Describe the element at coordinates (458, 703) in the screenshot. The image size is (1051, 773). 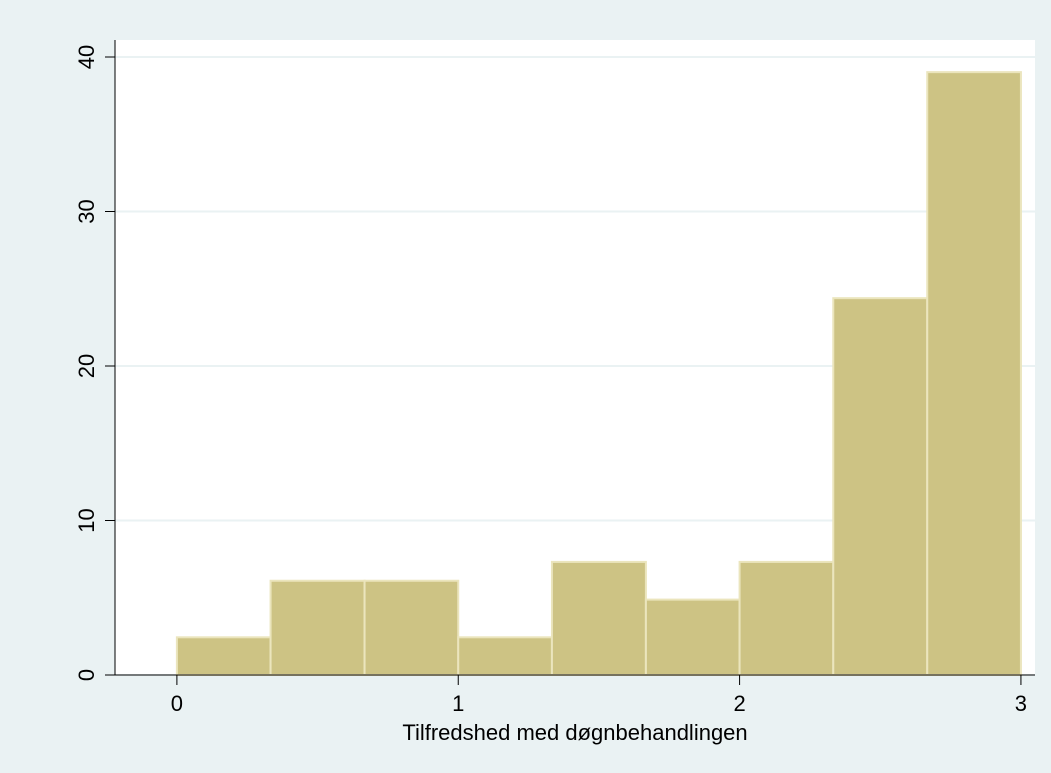
I see `x-tick-label: 1` at that location.